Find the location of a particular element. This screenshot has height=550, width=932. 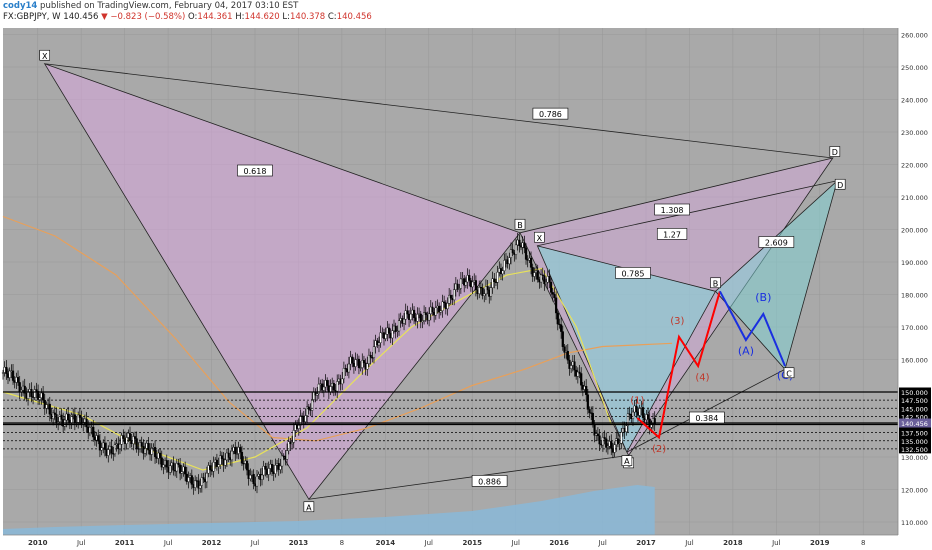

y-tick-label: 120.000 is located at coordinates (914, 491).